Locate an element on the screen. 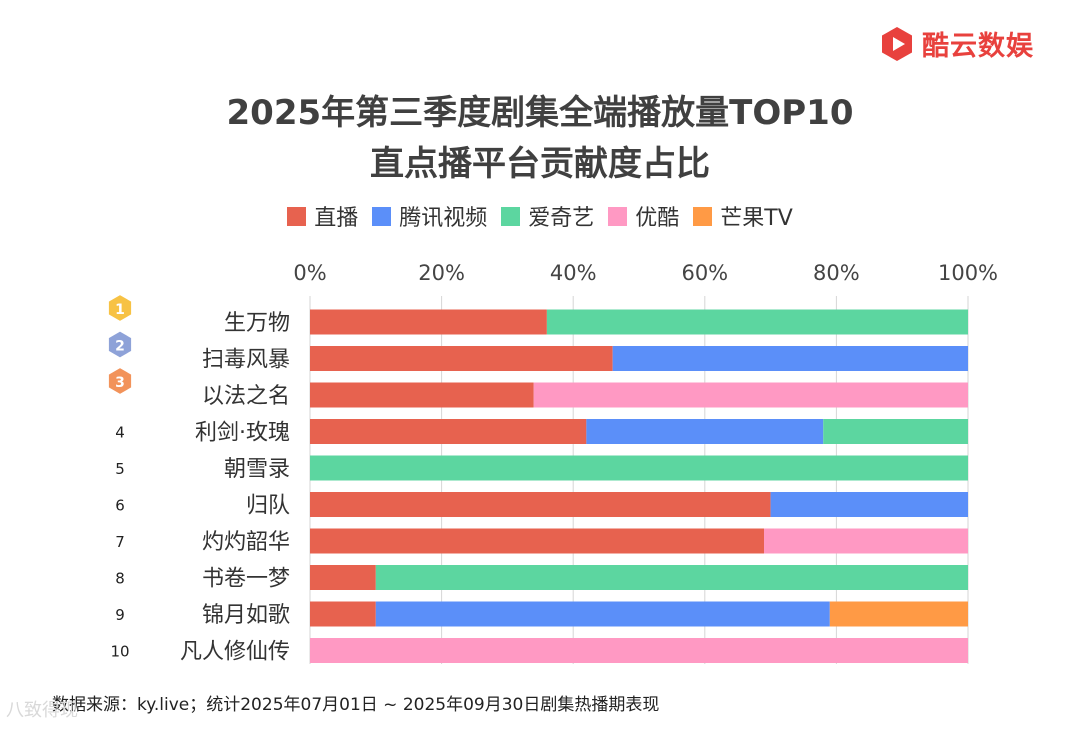 This screenshot has width=1080, height=734. x-tick-label: 60% is located at coordinates (704, 273).